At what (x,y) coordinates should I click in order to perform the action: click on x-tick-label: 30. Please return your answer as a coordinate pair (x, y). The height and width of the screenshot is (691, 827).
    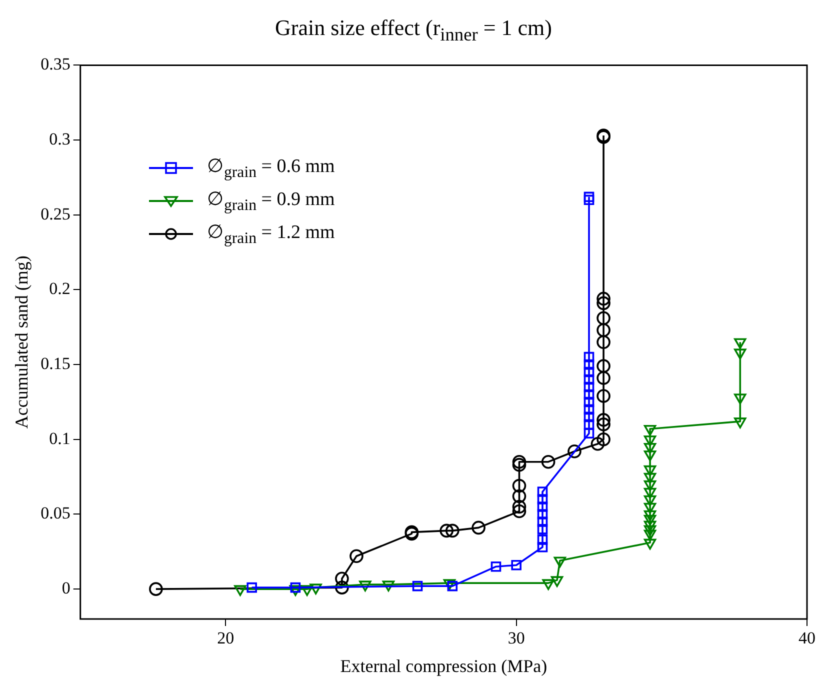
    Looking at the image, I should click on (516, 638).